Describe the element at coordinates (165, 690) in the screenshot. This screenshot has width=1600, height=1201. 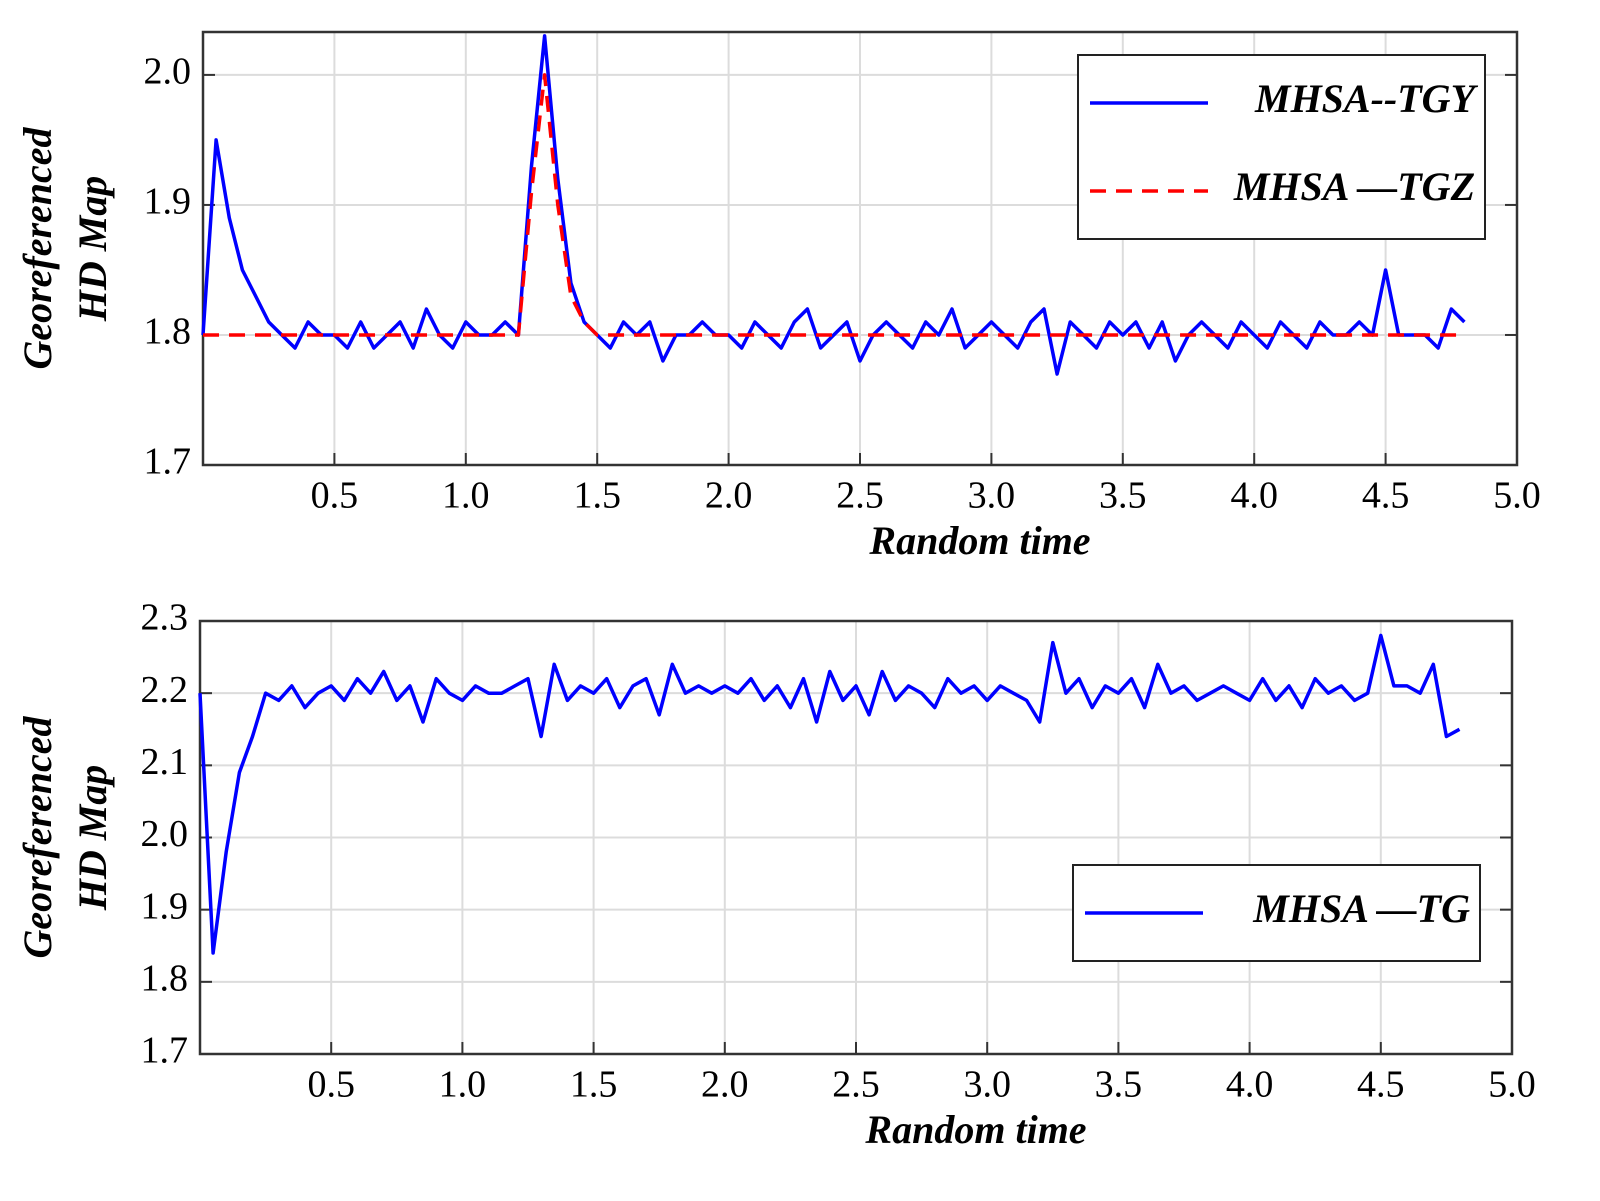
I see `y-tick-label: 2.2` at that location.